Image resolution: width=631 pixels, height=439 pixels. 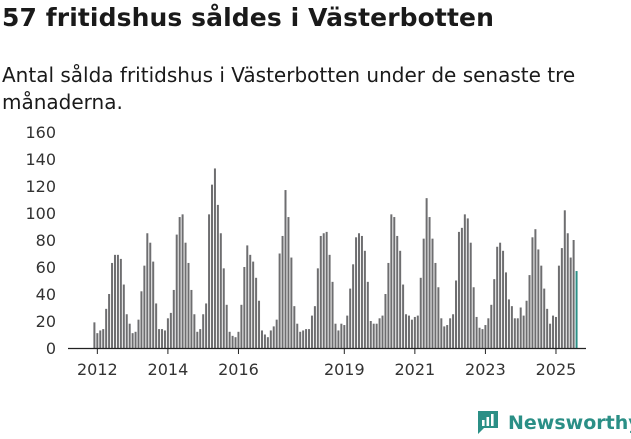 I want to click on last-value-label: 57, so click(x=594, y=2).